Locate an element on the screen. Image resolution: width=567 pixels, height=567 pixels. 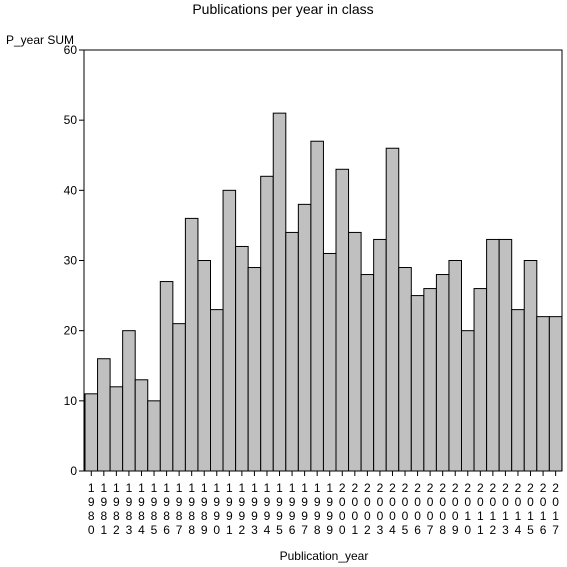
bar-2004 is located at coordinates (392, 309).